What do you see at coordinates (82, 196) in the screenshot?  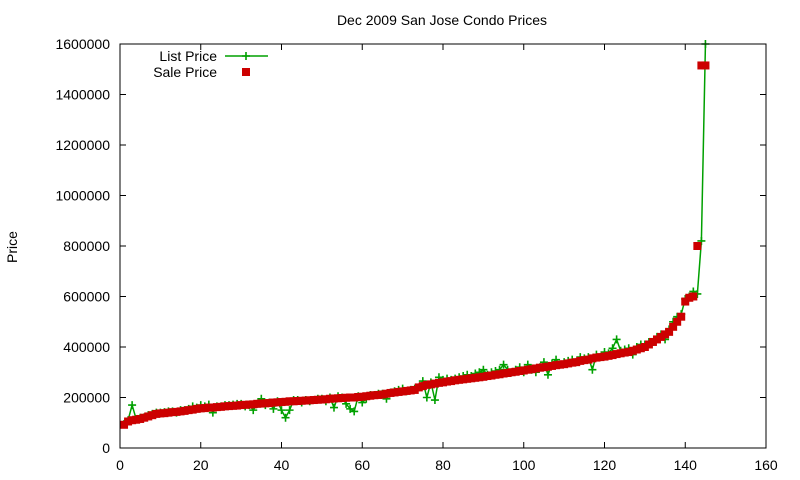 I see `y-tick-label: 1000000` at bounding box center [82, 196].